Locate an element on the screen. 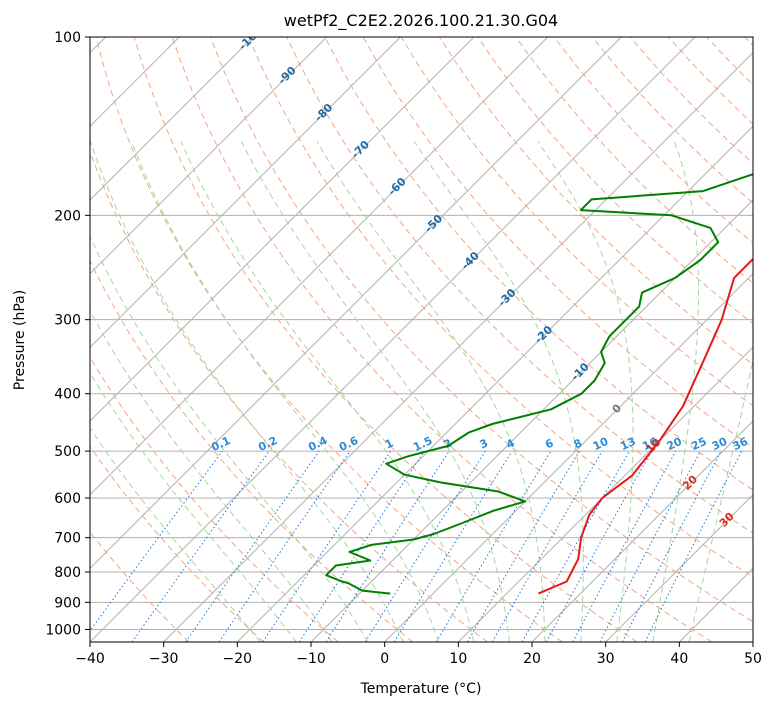 The height and width of the screenshot is (708, 775). y-tick-label: 900 is located at coordinates (67, 603).